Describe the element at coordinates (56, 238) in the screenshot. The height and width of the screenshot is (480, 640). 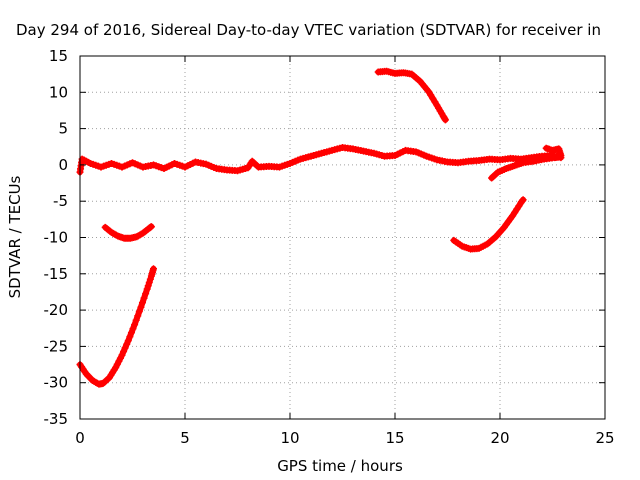
I see `y-tick-label: -10` at that location.